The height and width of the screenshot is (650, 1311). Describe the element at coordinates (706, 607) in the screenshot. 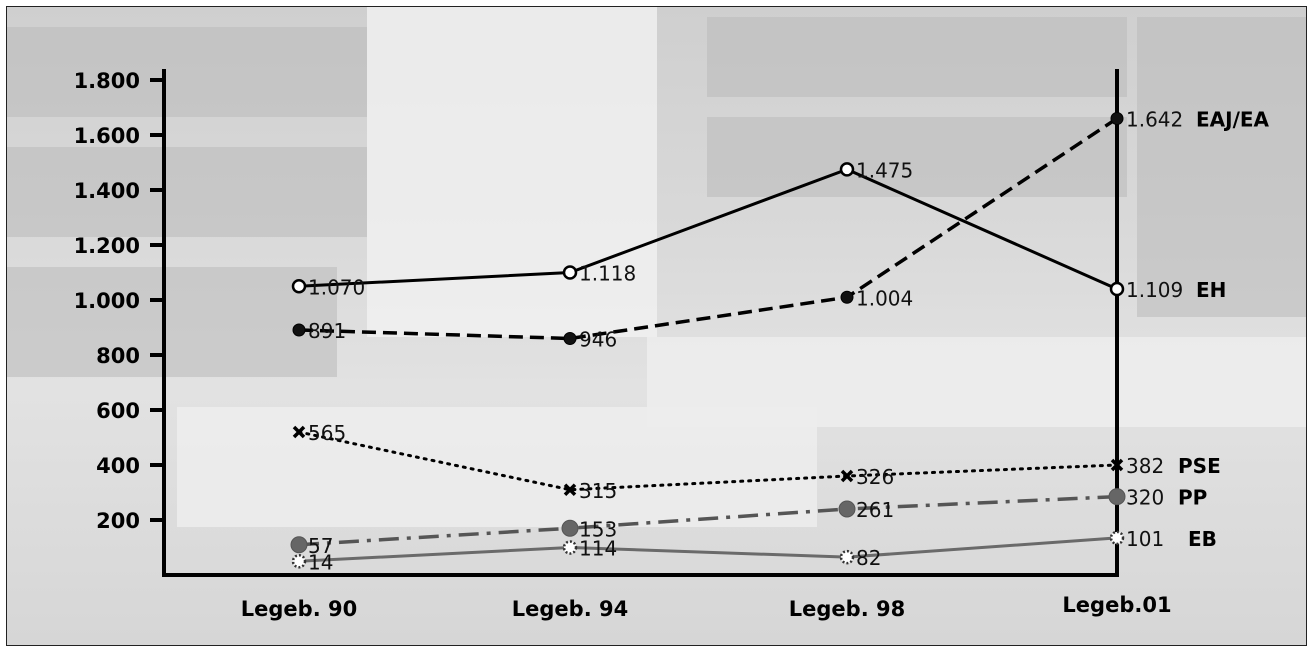

I see `x-axis-labels: Legeb. 90 Legeb. 94 Legeb. 98 Legeb.01` at that location.